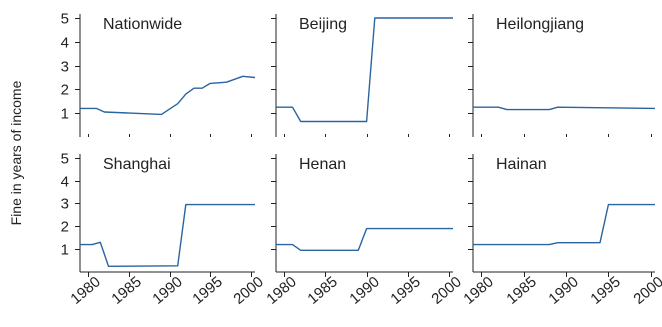 This screenshot has width=662, height=327. What do you see at coordinates (521, 164) in the screenshot?
I see `panel-title: Hainan` at bounding box center [521, 164].